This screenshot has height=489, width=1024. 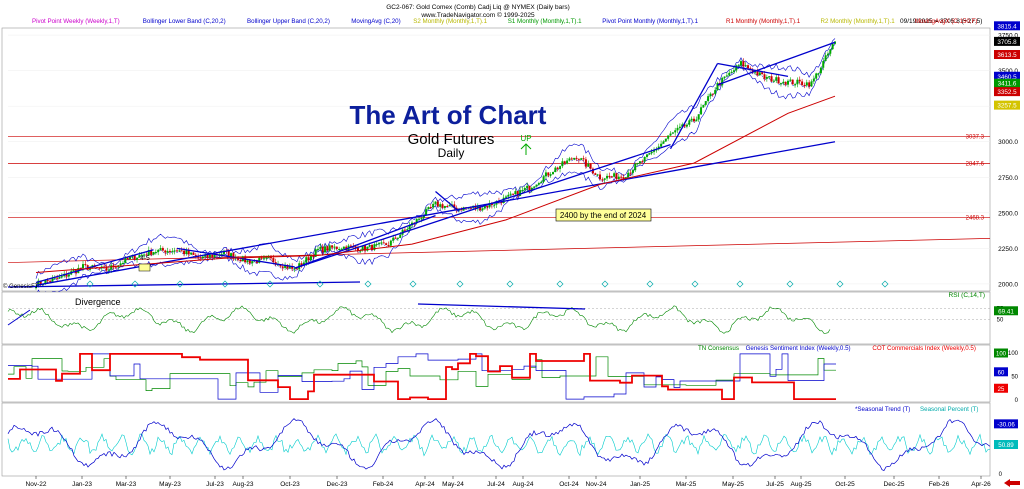 I want to click on genesis-label: © GenesisFT, so click(x=21, y=286).